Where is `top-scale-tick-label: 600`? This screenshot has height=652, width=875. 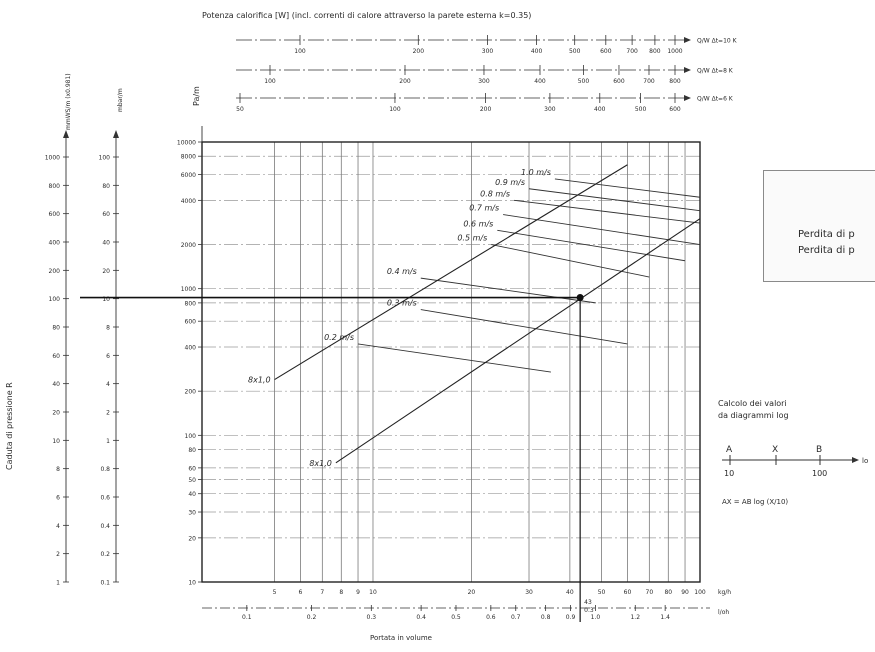 top-scale-tick-label: 600 is located at coordinates (606, 51).